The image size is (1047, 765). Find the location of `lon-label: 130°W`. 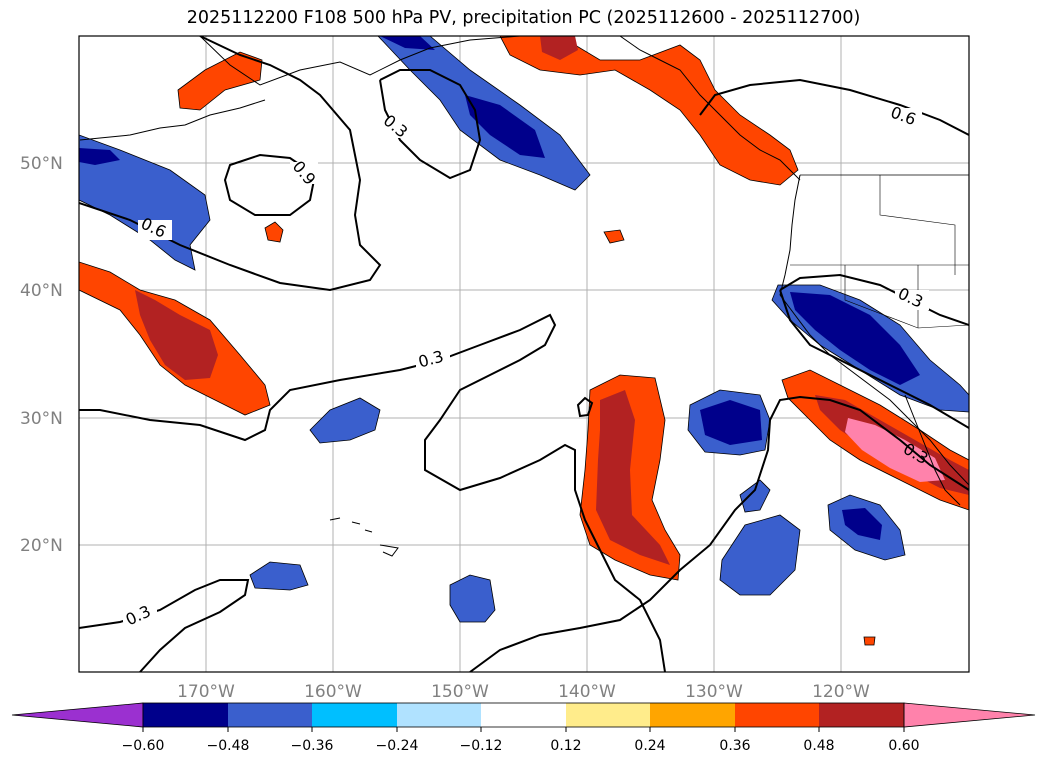

lon-label: 130°W is located at coordinates (714, 692).